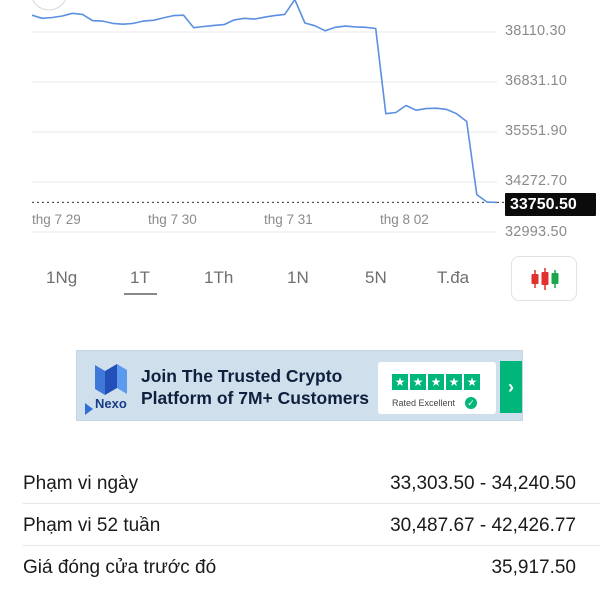 The height and width of the screenshot is (600, 600). I want to click on tab-1-day: 1Ng, so click(62, 277).